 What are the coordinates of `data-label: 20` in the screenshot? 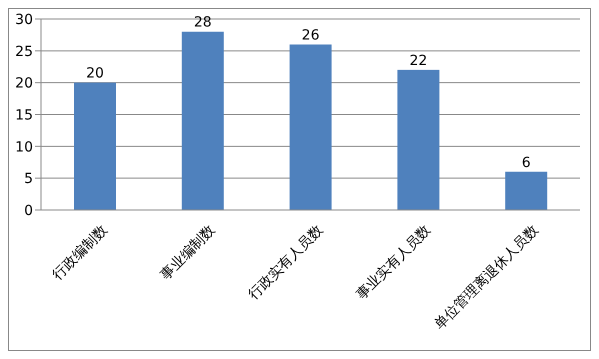 It's located at (95, 74).